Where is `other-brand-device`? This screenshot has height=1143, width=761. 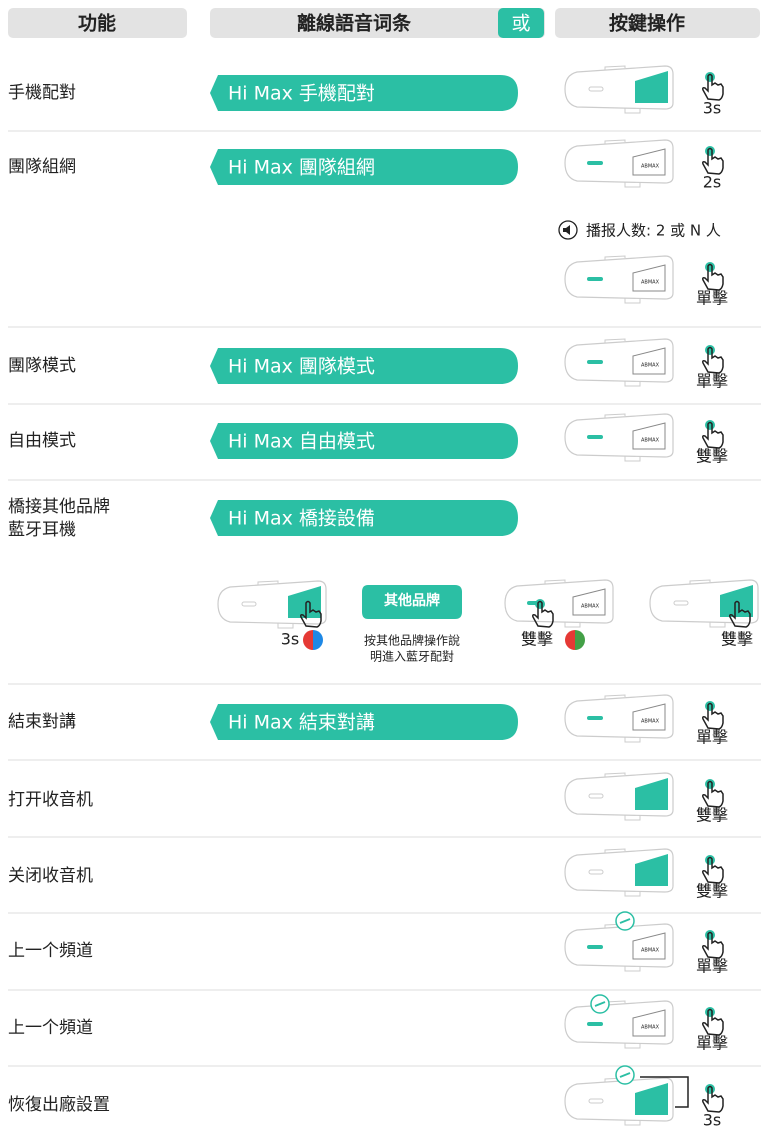
other-brand-device is located at coordinates (412, 602).